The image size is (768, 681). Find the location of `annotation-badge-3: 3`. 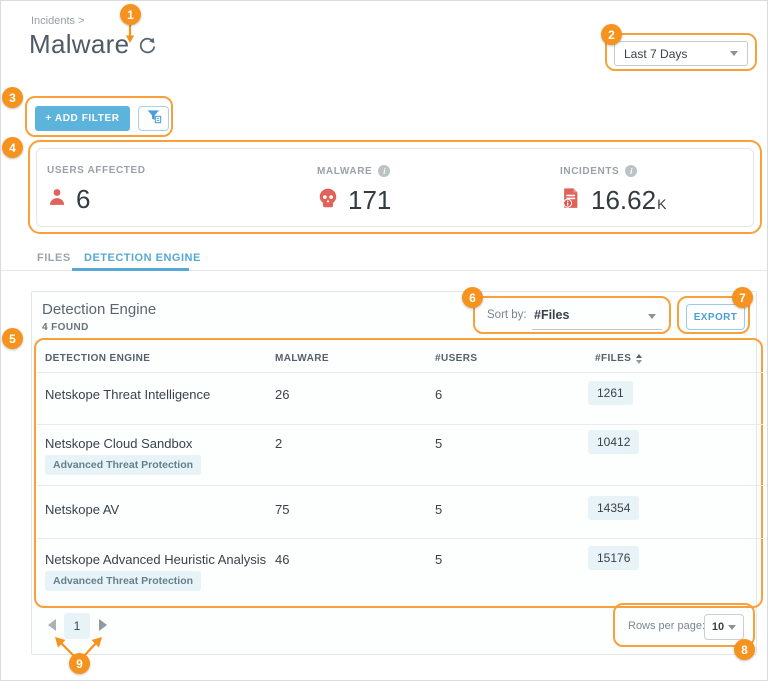

annotation-badge-3: 3 is located at coordinates (12, 97).